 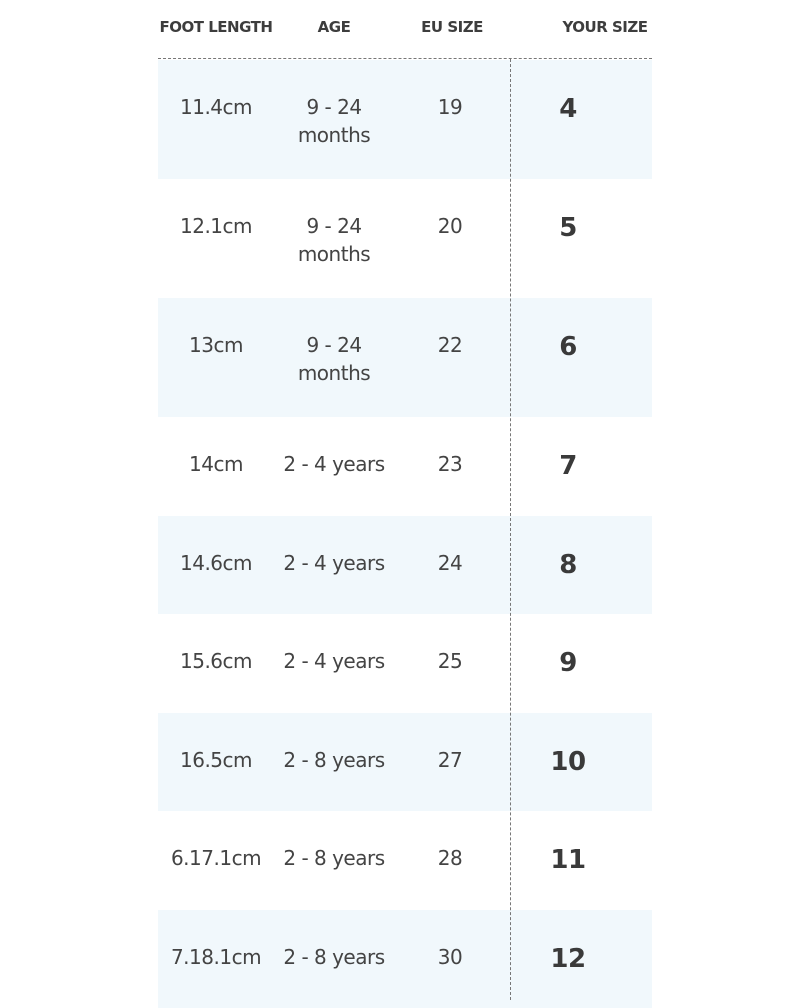 What do you see at coordinates (405, 565) in the screenshot?
I see `table-row: 14.6cm 2 - 4 years 24 8` at bounding box center [405, 565].